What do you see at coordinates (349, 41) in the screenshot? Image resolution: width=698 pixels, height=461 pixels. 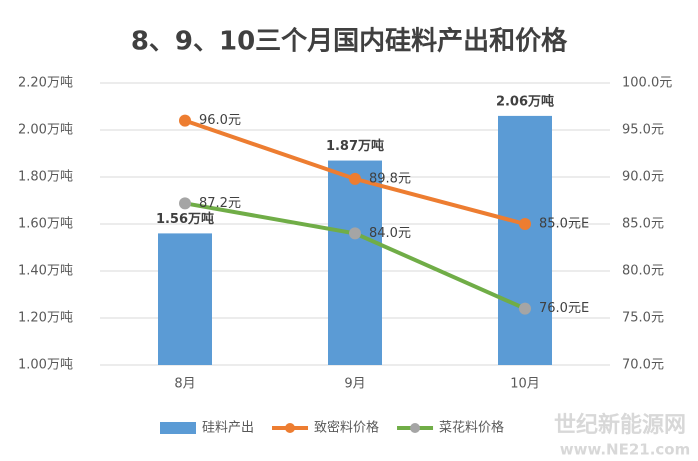 I see `chart-title: 8、9、10三个月国内硅料产出和价格` at bounding box center [349, 41].